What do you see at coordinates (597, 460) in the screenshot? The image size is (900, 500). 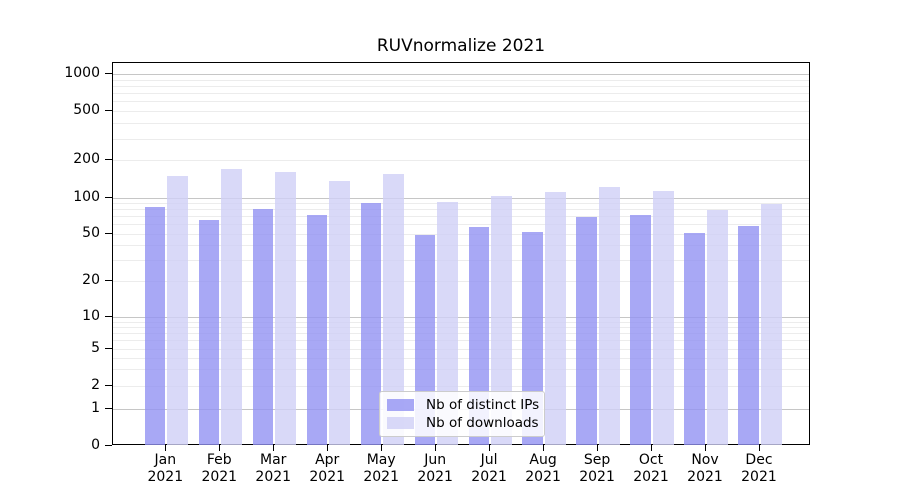 I see `x-tick-label-line: Sep` at bounding box center [597, 460].